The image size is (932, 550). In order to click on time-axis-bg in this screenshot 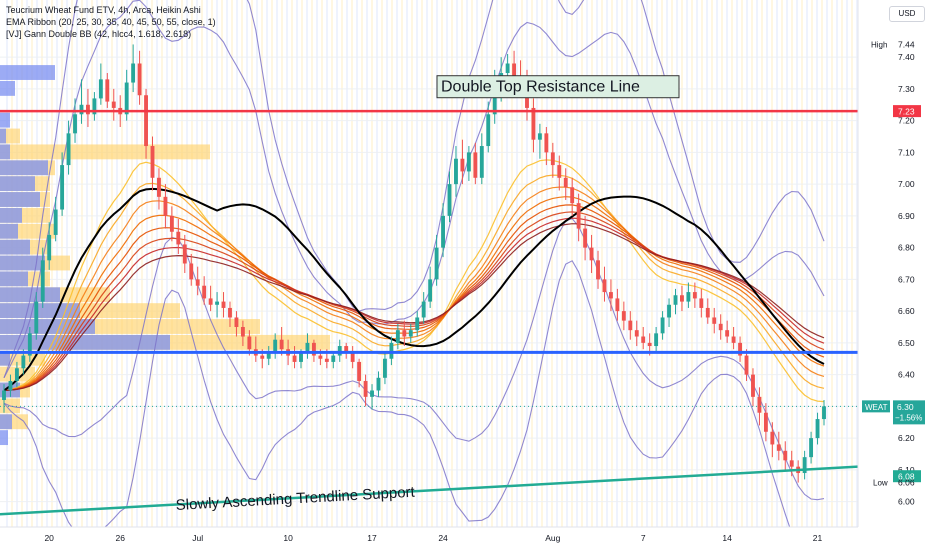, I will do `click(429, 538)`.